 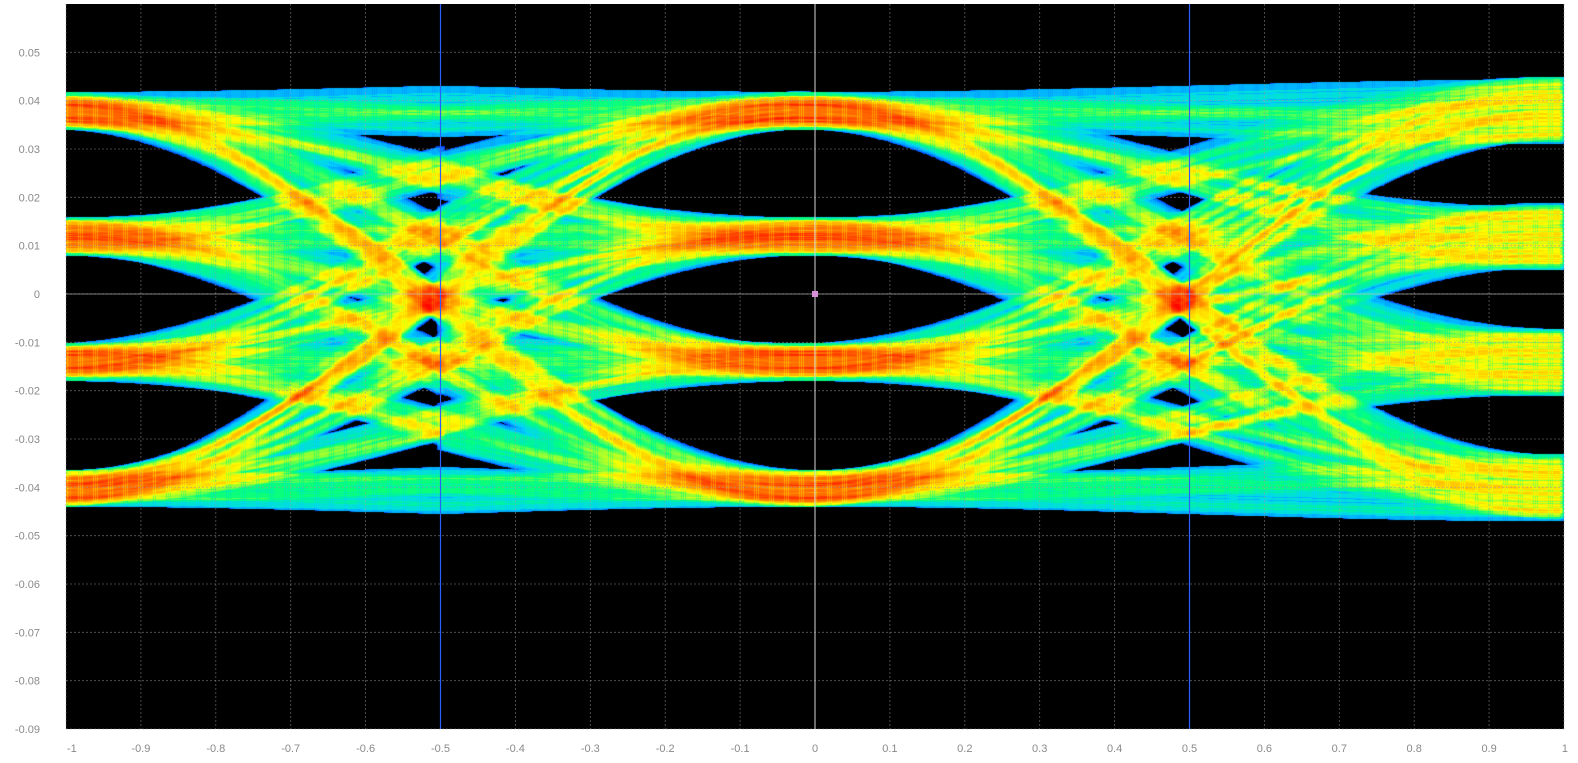 What do you see at coordinates (290, 749) in the screenshot?
I see `x-tick-label: -0.7` at bounding box center [290, 749].